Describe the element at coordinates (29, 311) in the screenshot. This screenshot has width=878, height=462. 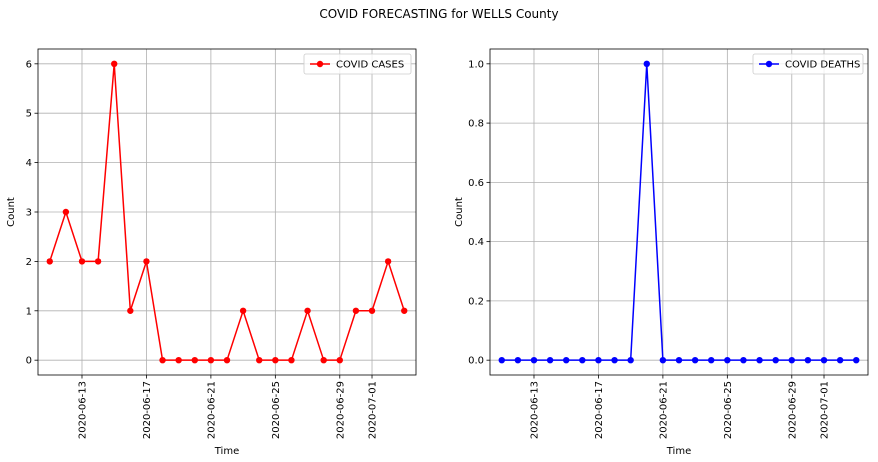
I see `cases-y-tick-label: 1` at that location.